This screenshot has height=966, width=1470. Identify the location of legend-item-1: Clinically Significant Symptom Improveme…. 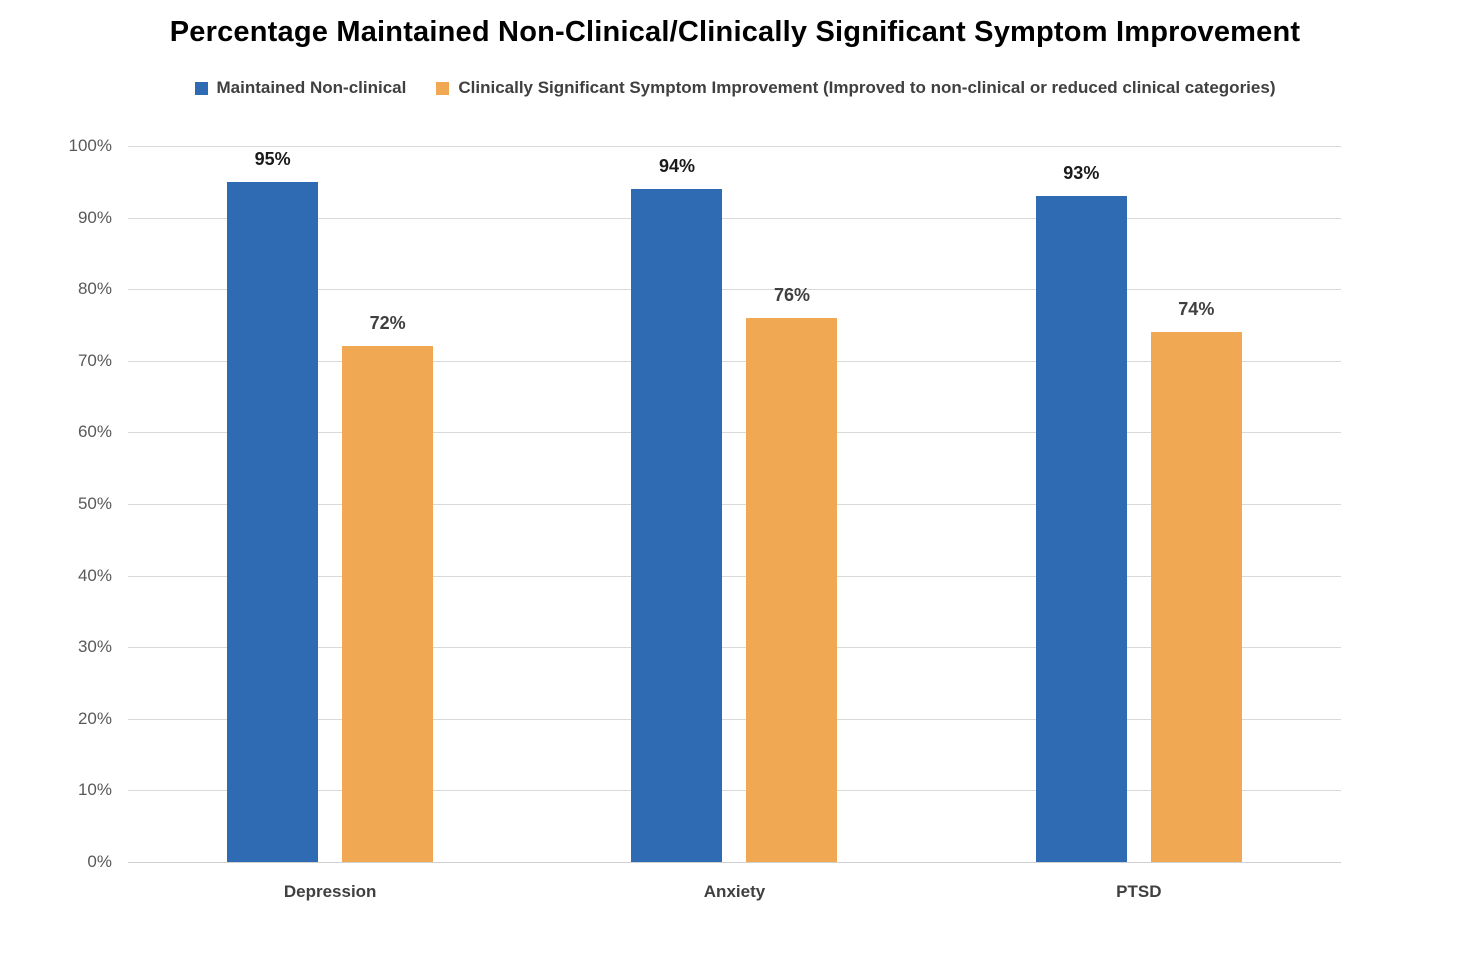
(855, 88).